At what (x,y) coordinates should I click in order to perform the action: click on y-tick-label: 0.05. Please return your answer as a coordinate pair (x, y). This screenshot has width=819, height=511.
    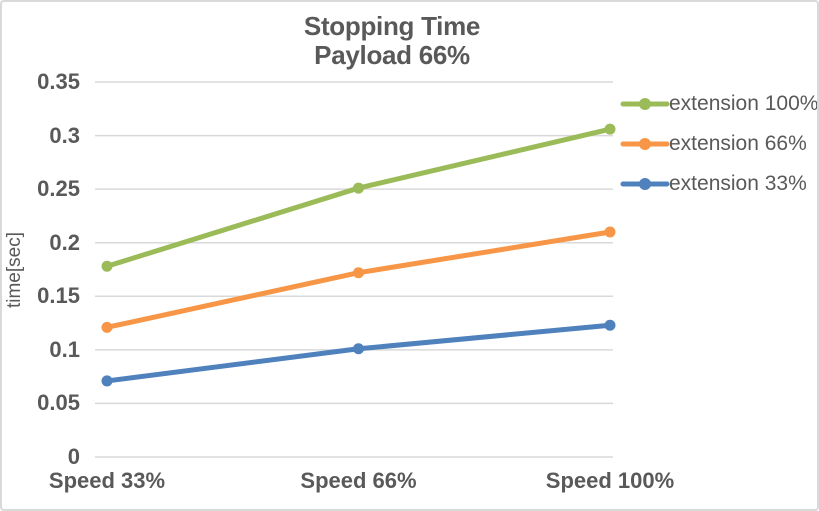
    Looking at the image, I should click on (58, 403).